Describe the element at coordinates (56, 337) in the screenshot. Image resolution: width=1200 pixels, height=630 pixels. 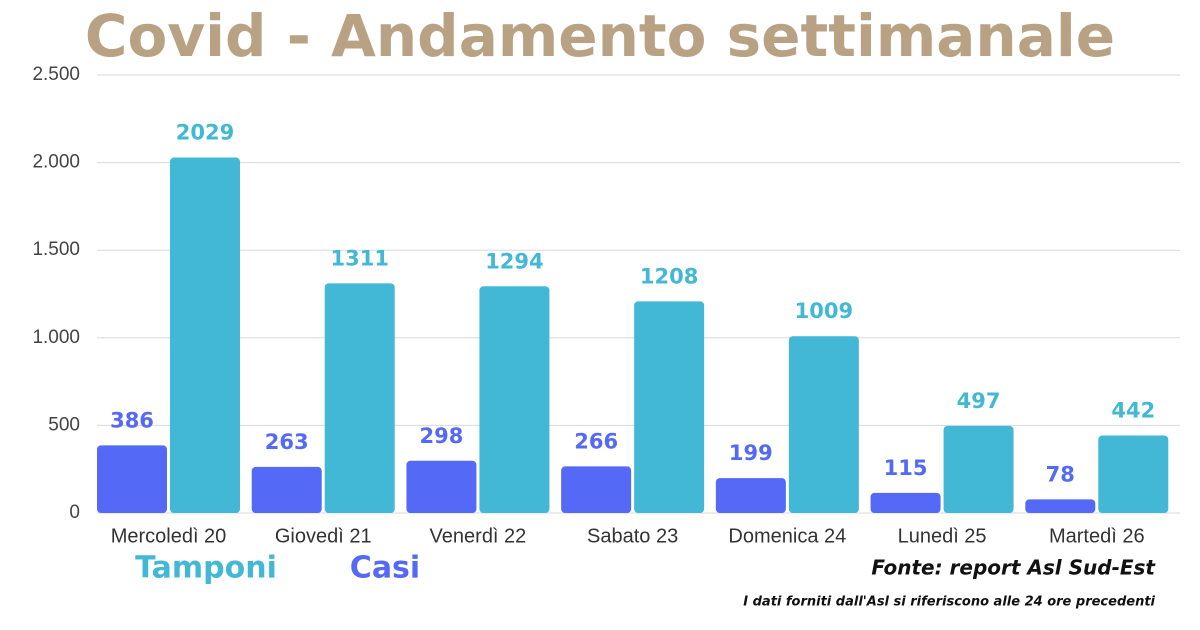
I see `y-tick-label: 1.000` at that location.